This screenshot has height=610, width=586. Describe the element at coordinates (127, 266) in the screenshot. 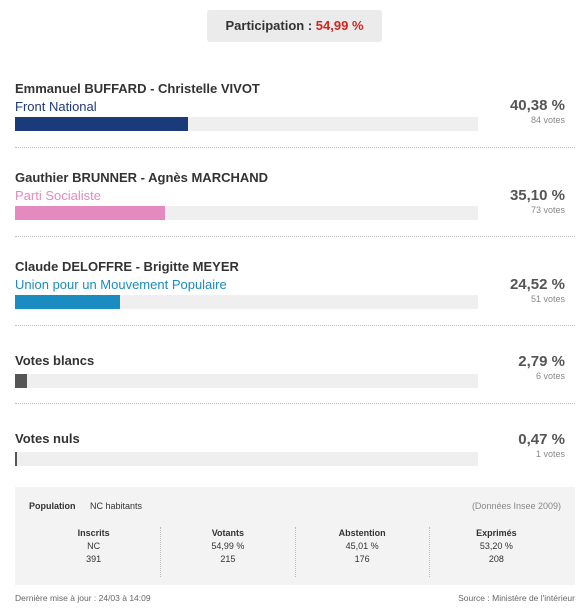

I see `candidate-name: Claude DELOFFRE - Brigitte MEYER` at that location.